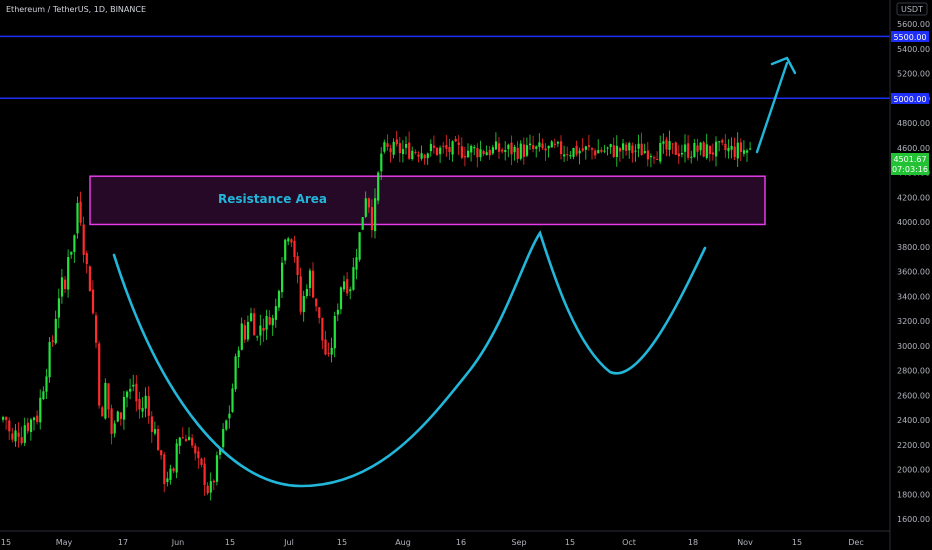  I want to click on currency-badge, so click(912, 9).